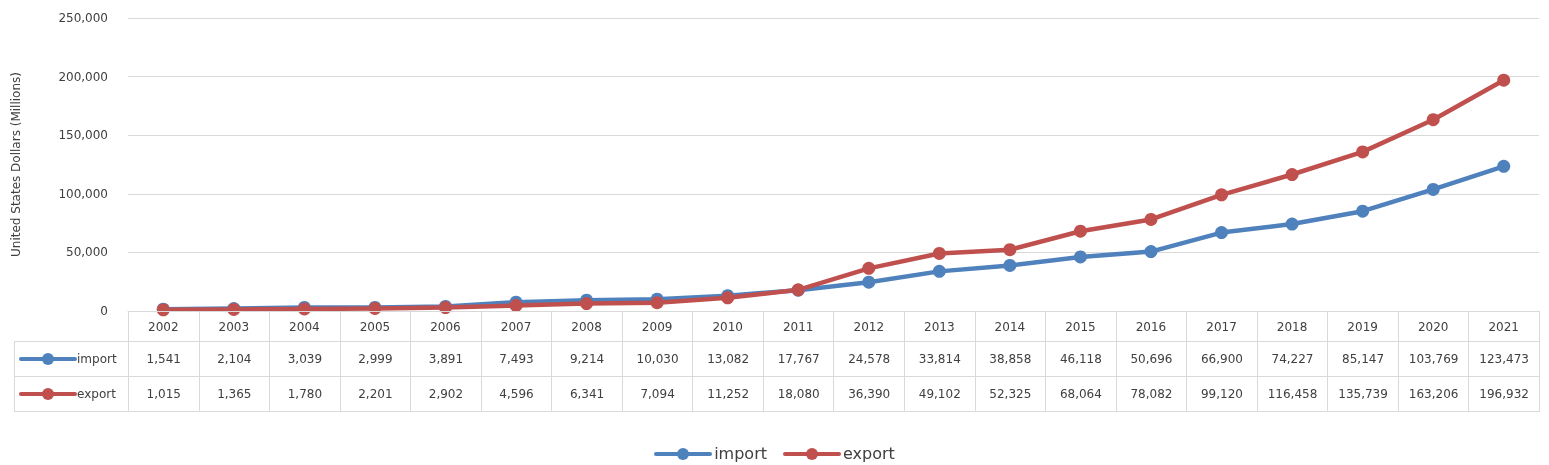  Describe the element at coordinates (1221, 327) in the screenshot. I see `x-tick-label: 2017` at that location.